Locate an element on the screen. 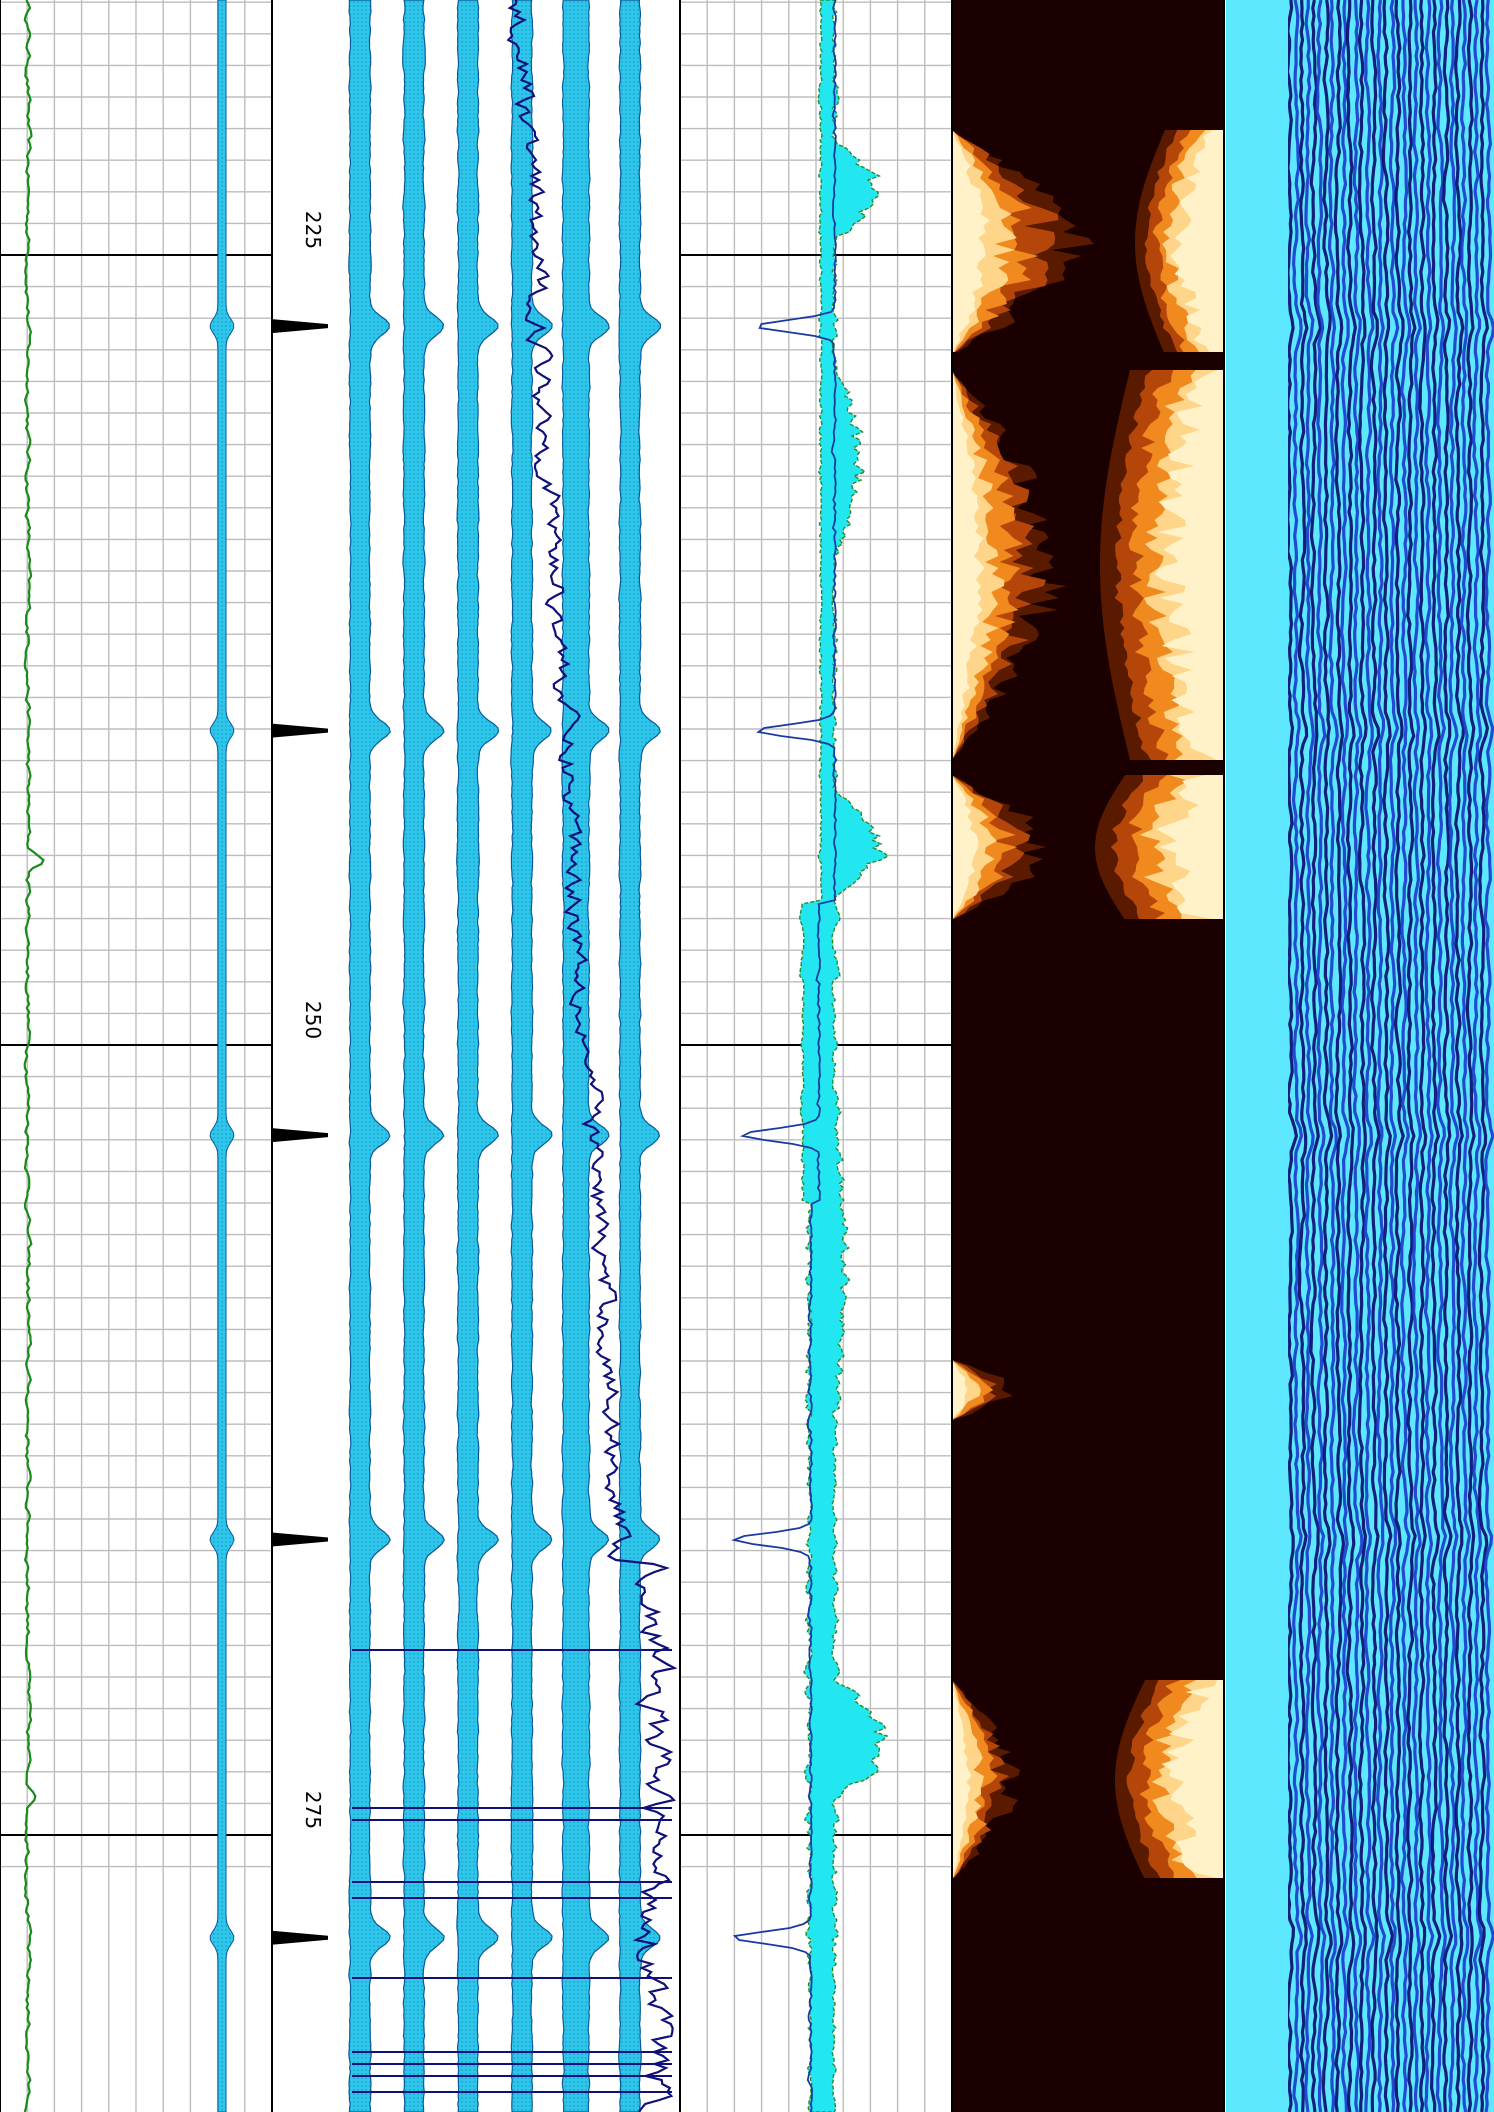  overlay-curve is located at coordinates (592, 1056).